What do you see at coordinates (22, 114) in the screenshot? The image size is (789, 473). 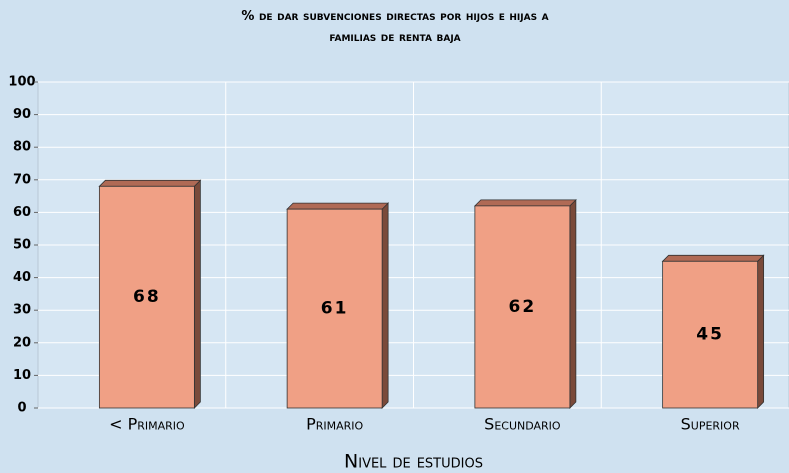 I see `y-tick-label: 90` at bounding box center [22, 114].